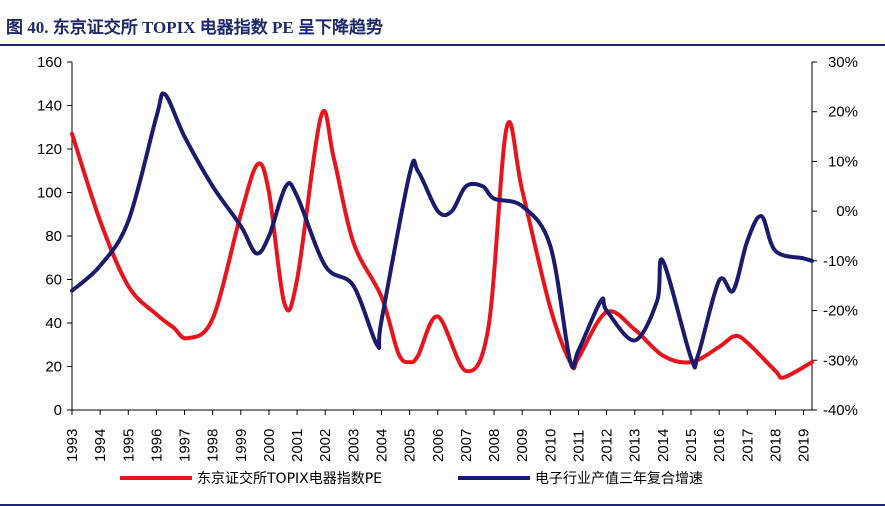 The image size is (885, 506). What do you see at coordinates (58, 410) in the screenshot?
I see `left-y-tick-label: 0` at bounding box center [58, 410].